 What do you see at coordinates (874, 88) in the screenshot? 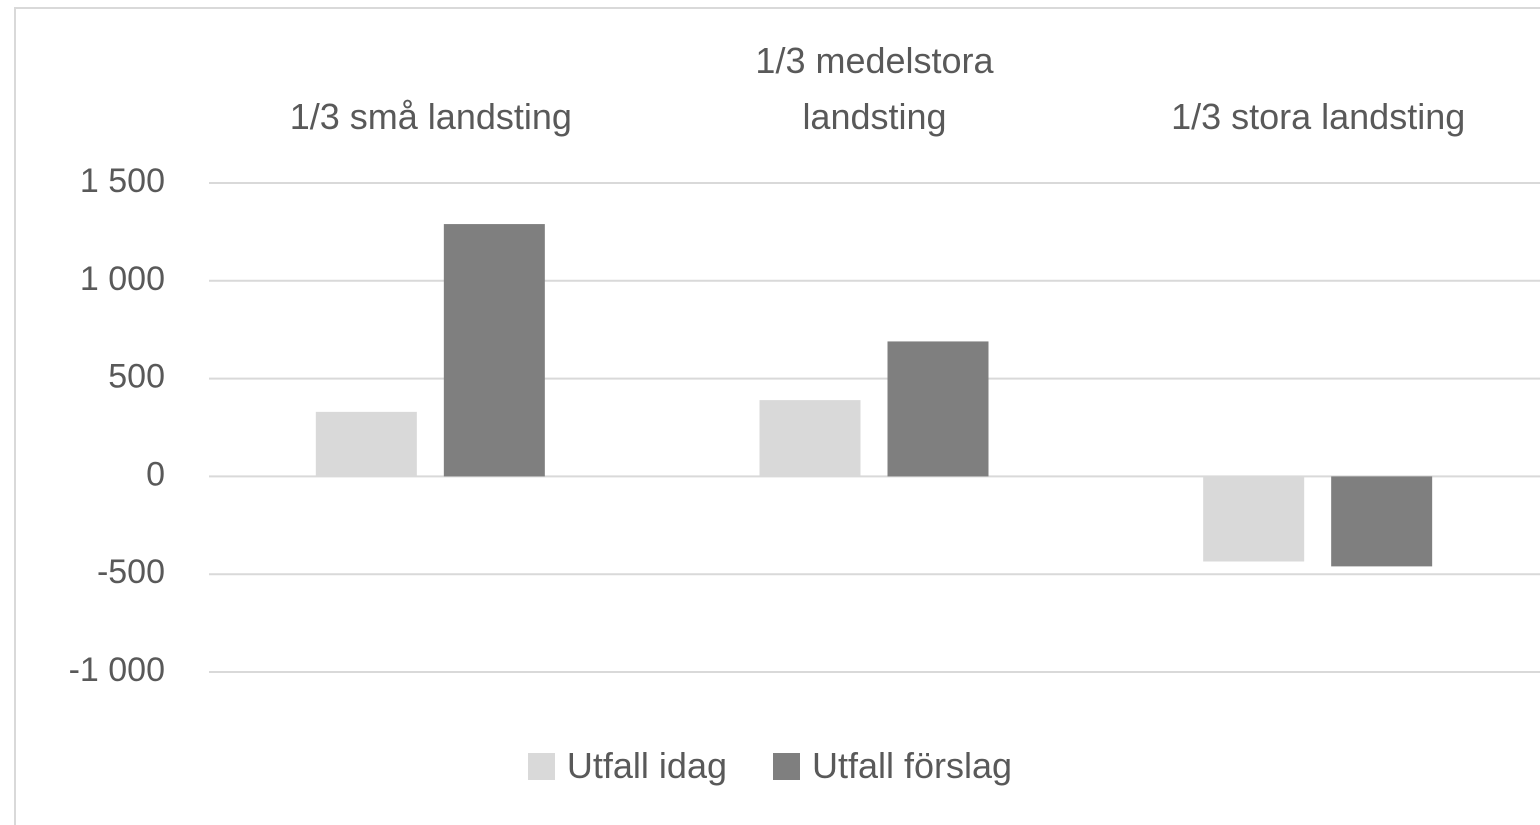
I see `category-label: 1/3 medelstora landsting` at bounding box center [874, 88].